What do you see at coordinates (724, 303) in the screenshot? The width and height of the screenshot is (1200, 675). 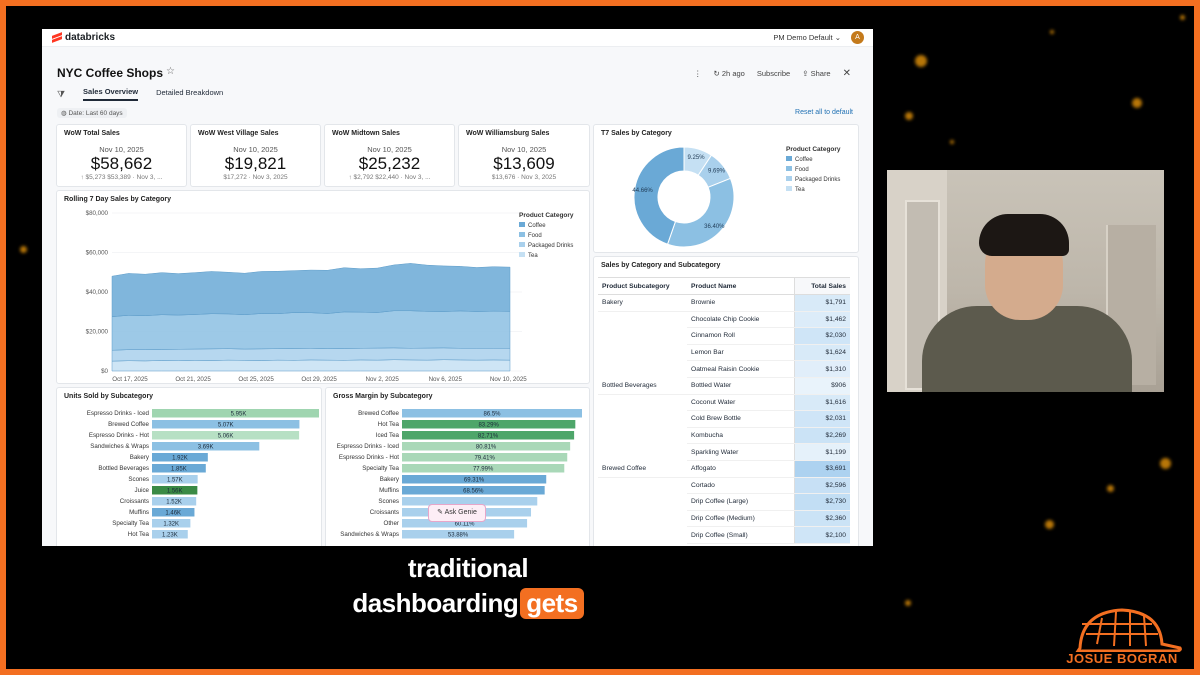 I see `table-row: Bakery Brownie $1,791` at bounding box center [724, 303].